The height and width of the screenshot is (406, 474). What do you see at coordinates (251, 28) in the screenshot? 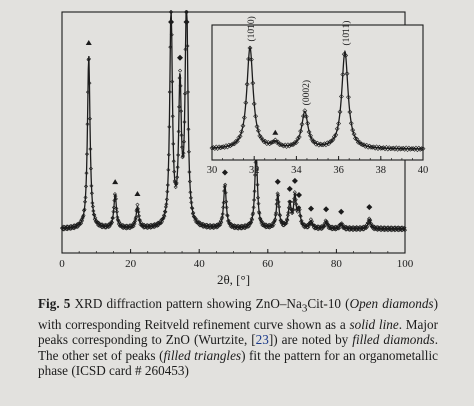
I see `inset-peak-miller-index-label: (10̄10)` at bounding box center [251, 28].